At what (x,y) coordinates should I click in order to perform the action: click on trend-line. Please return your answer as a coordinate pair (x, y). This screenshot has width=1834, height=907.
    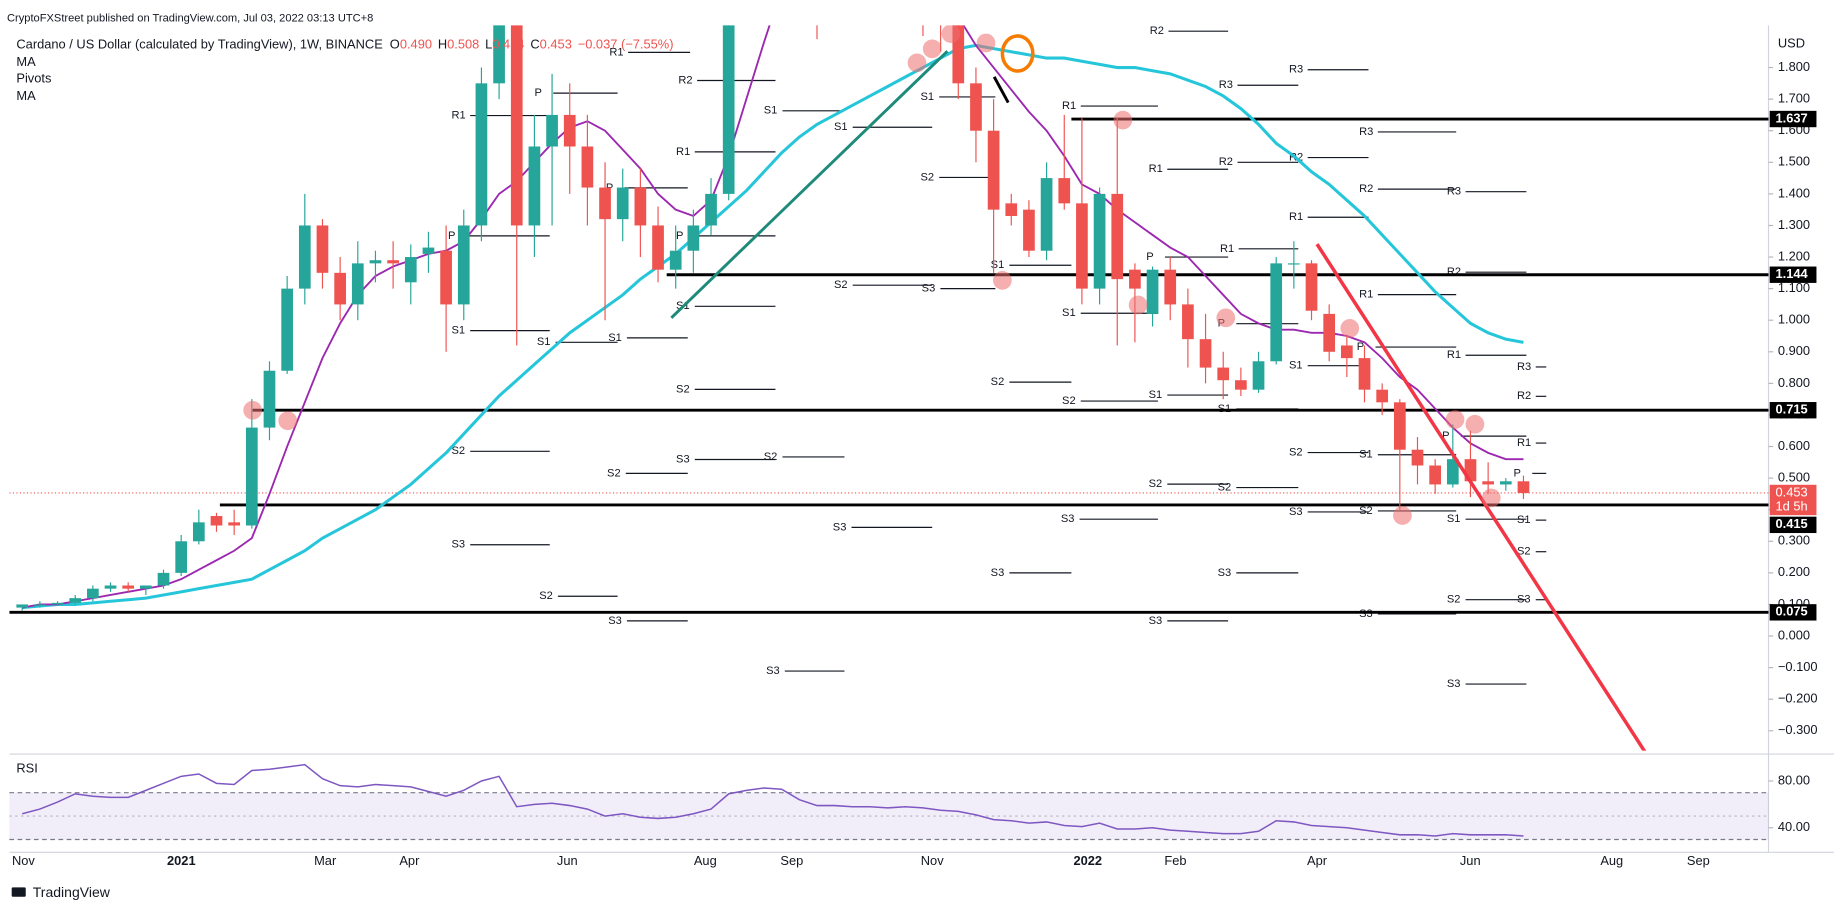
    Looking at the image, I should click on (1481, 497).